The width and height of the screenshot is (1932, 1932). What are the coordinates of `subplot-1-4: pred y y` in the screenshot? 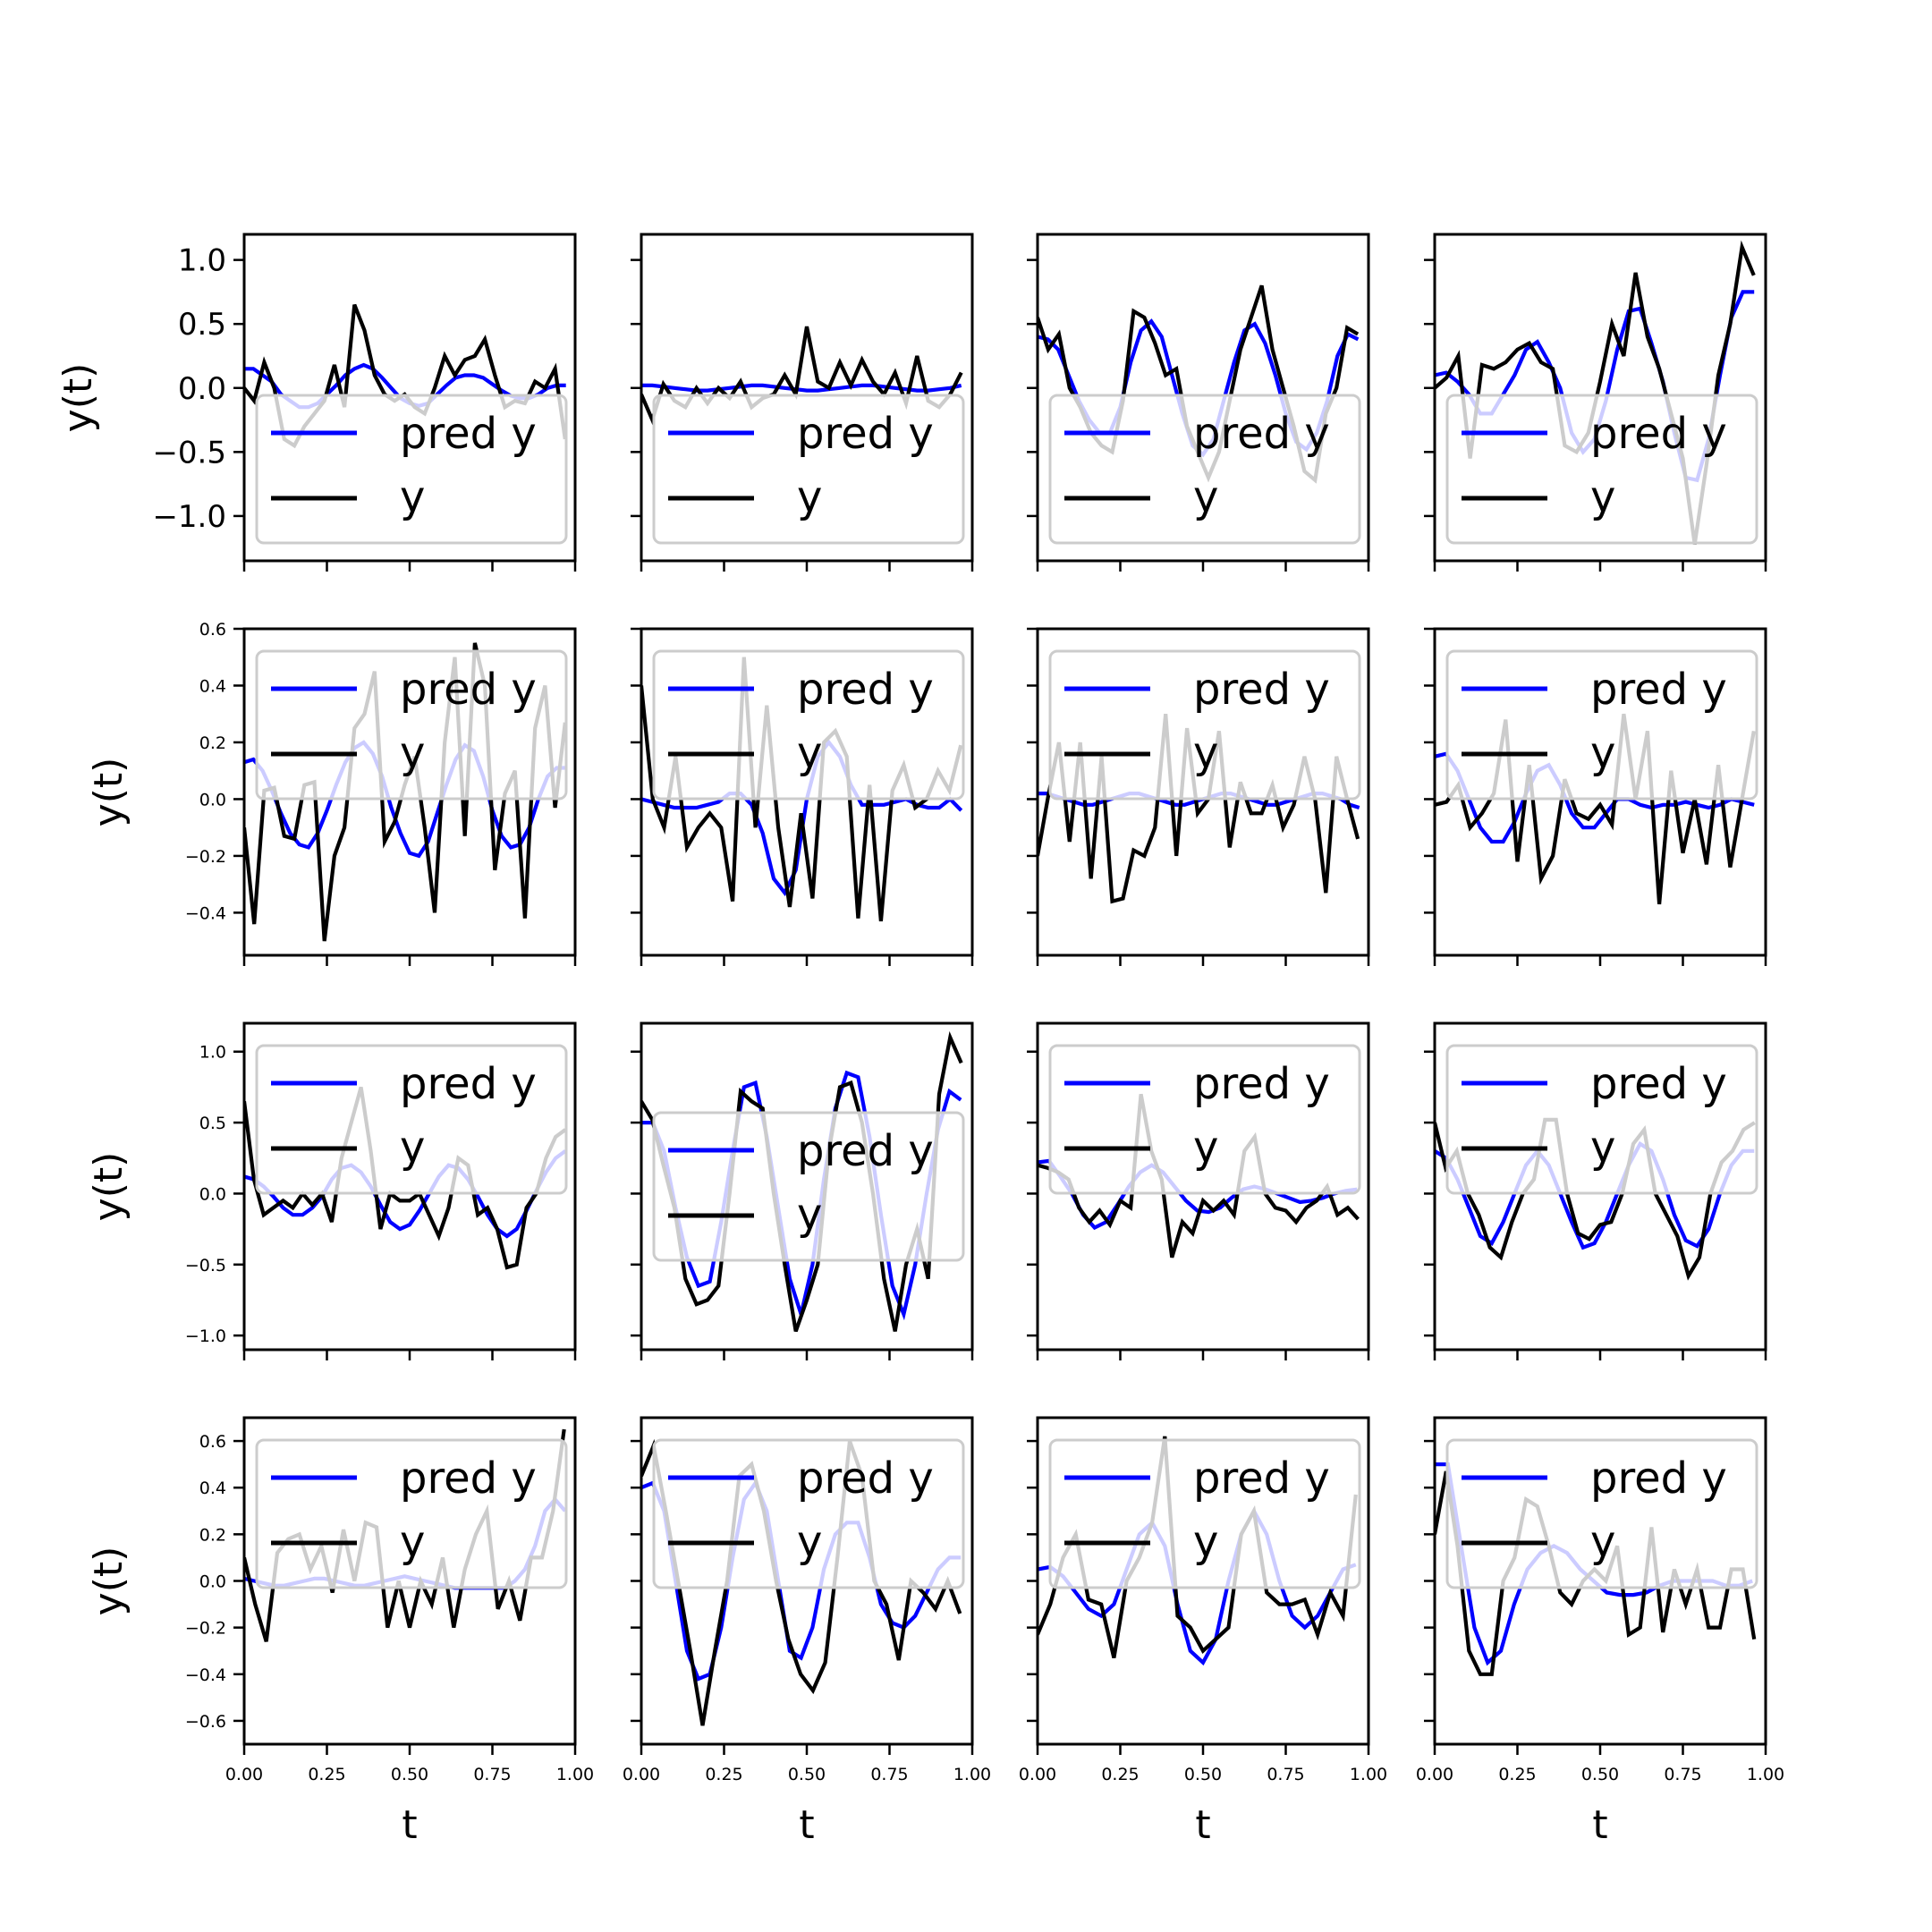 It's located at (1595, 402).